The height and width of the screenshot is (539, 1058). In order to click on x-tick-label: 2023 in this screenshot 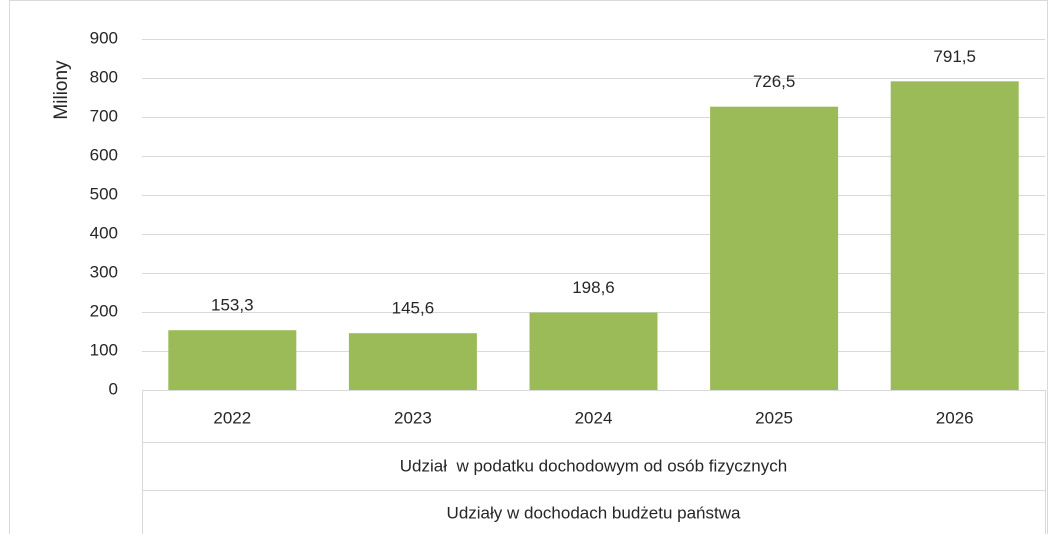, I will do `click(413, 417)`.